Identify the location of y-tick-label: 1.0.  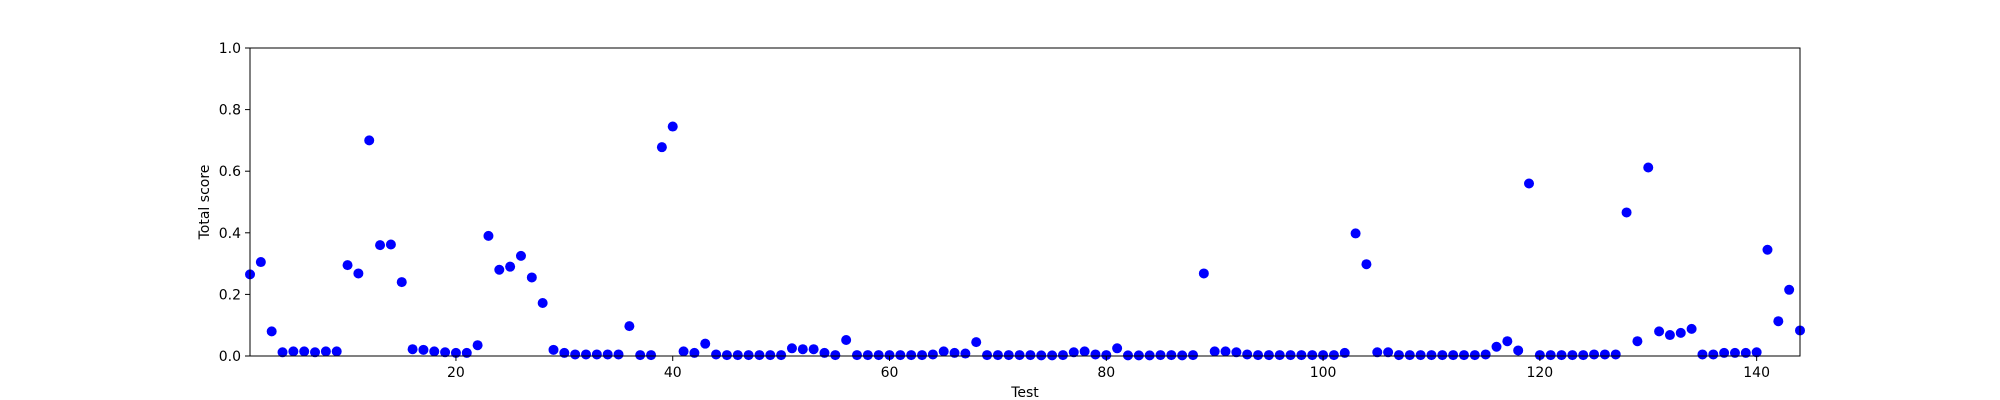
(230, 49).